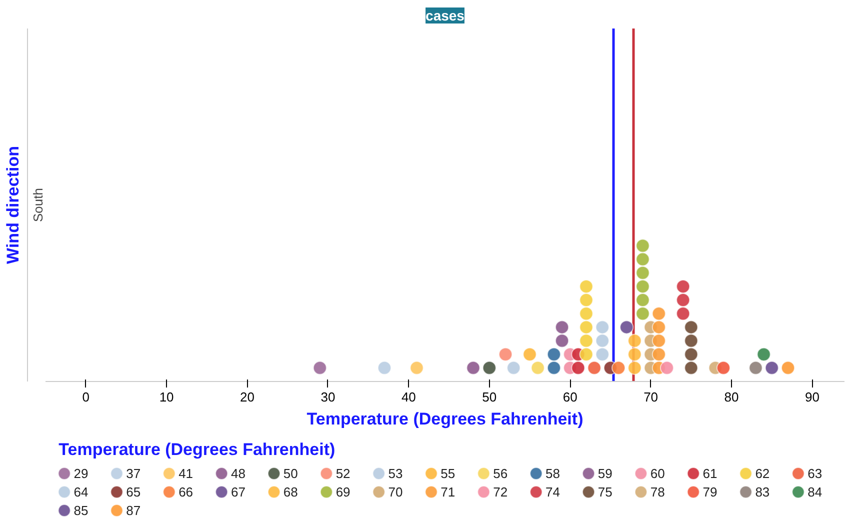  What do you see at coordinates (38, 205) in the screenshot?
I see `text: South` at bounding box center [38, 205].